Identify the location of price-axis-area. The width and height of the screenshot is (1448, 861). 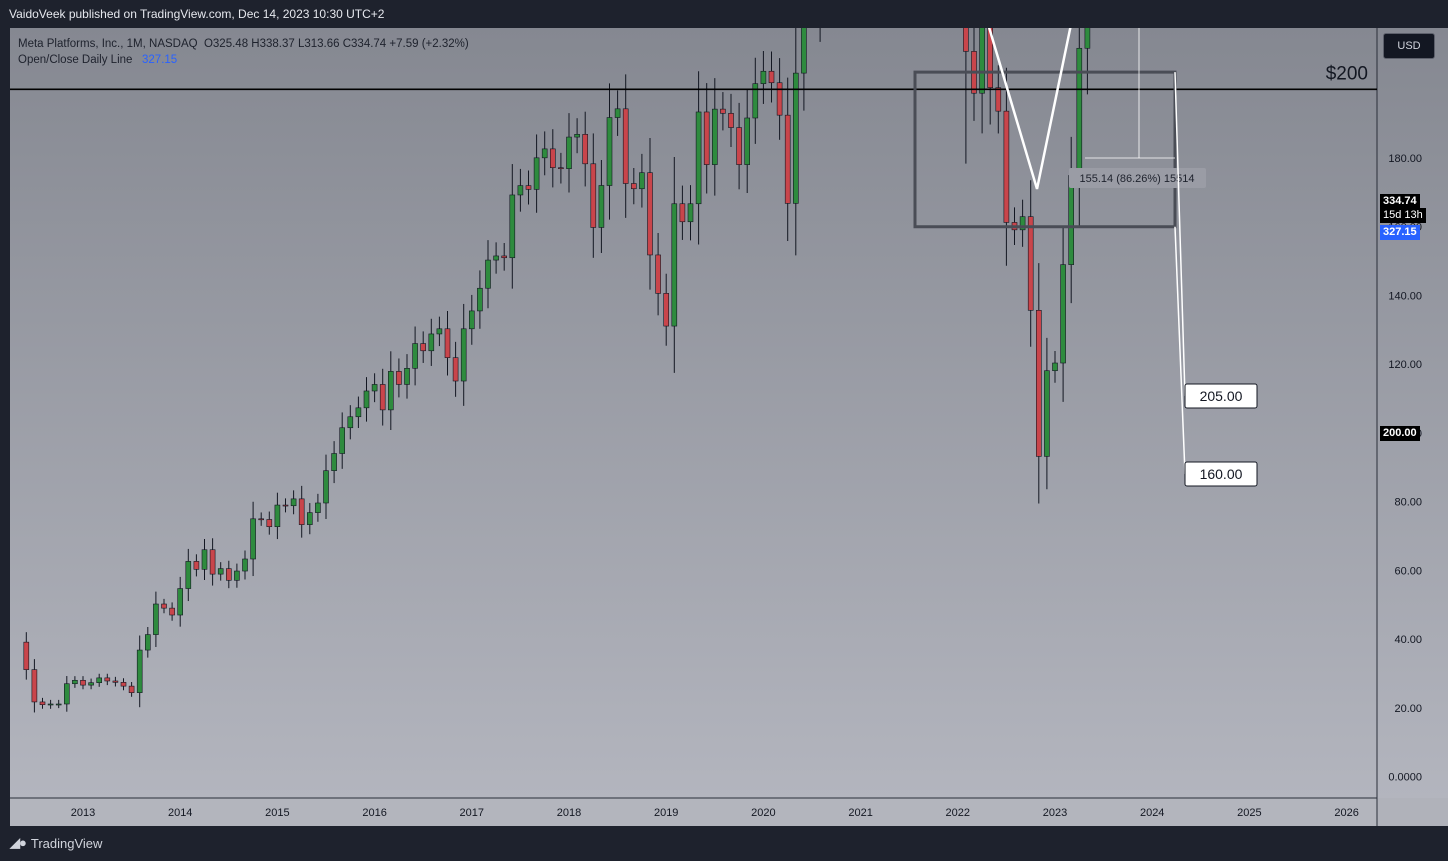
(1412, 413).